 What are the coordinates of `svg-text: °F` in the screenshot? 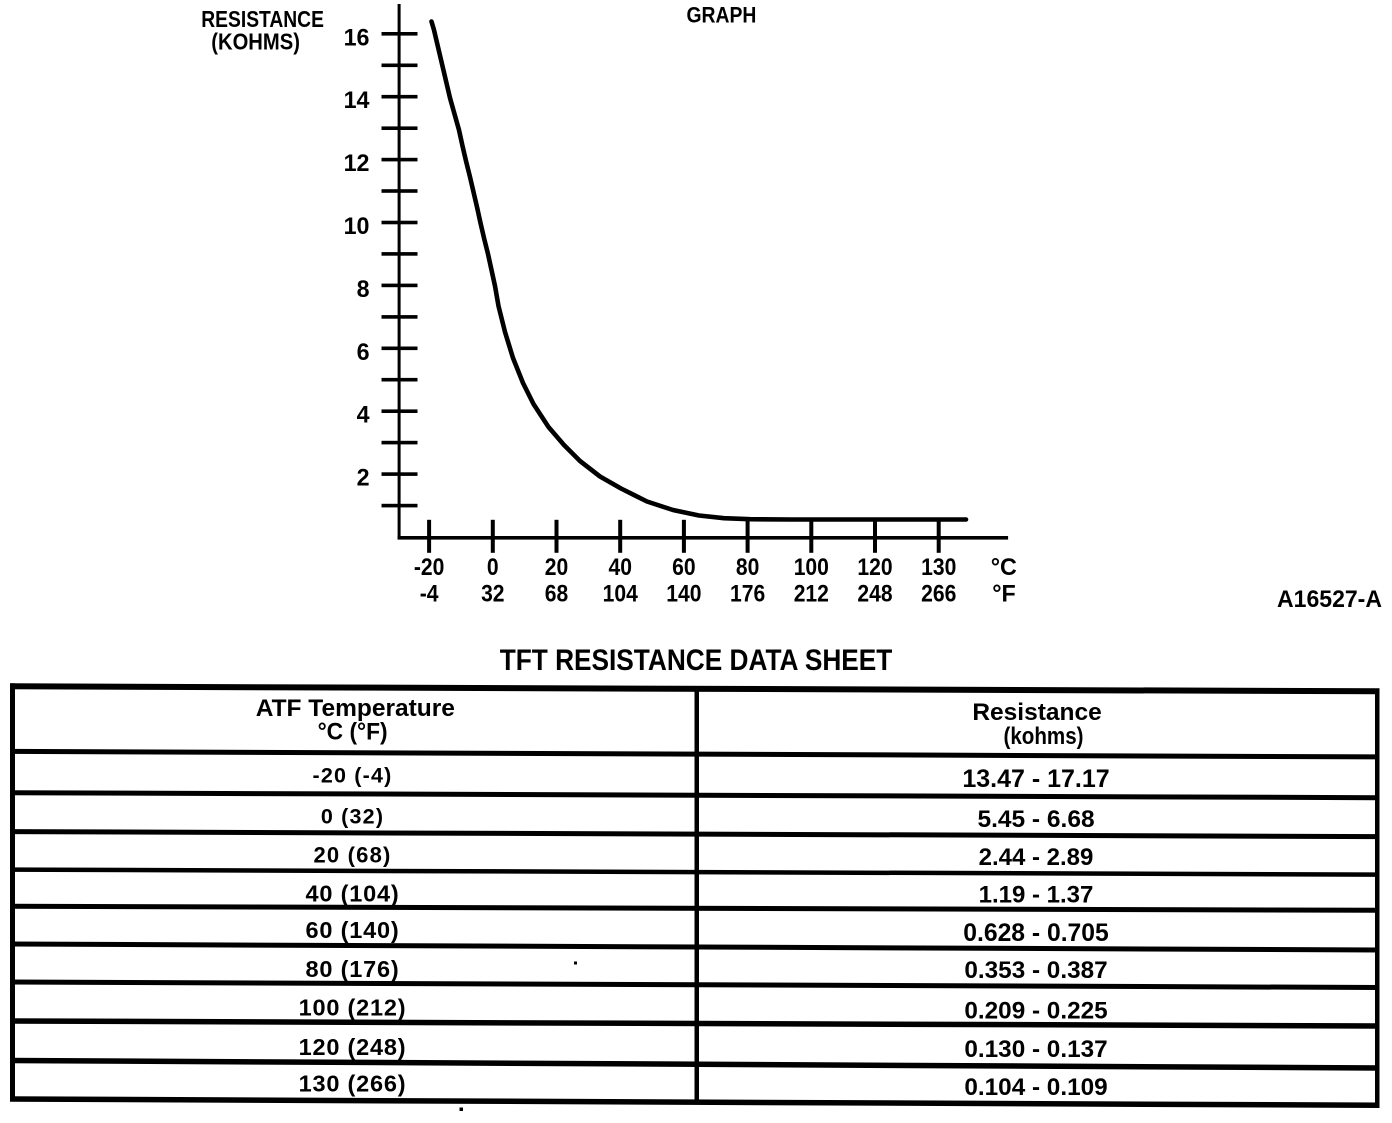 It's located at (1004, 594).